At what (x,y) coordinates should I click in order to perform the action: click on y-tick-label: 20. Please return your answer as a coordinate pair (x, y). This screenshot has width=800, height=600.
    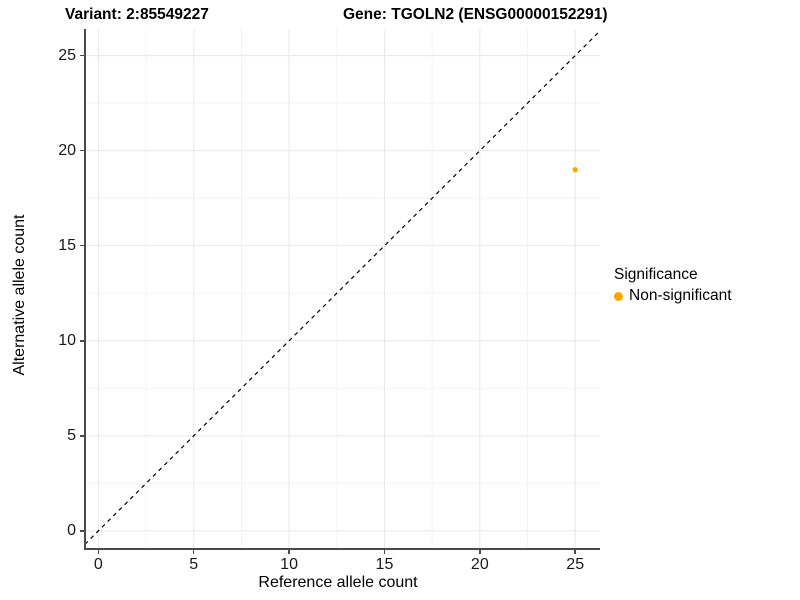
    Looking at the image, I should click on (67, 150).